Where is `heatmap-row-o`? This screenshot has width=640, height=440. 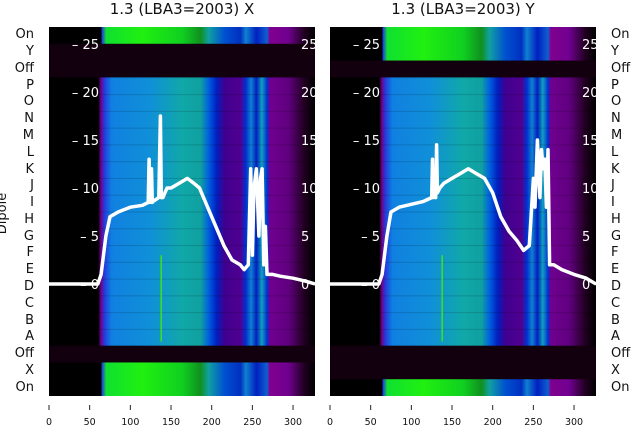
heatmap-row-o is located at coordinates (463, 103).